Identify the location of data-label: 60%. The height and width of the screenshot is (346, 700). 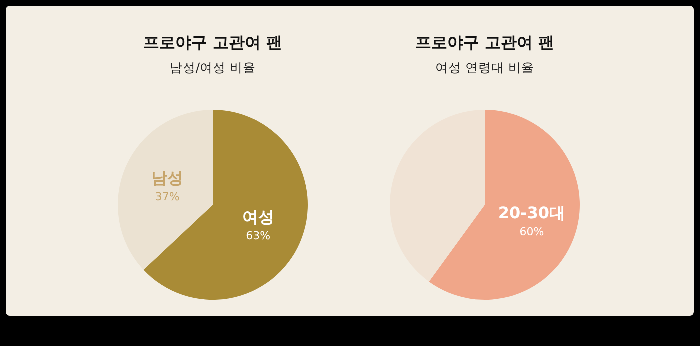
(532, 231).